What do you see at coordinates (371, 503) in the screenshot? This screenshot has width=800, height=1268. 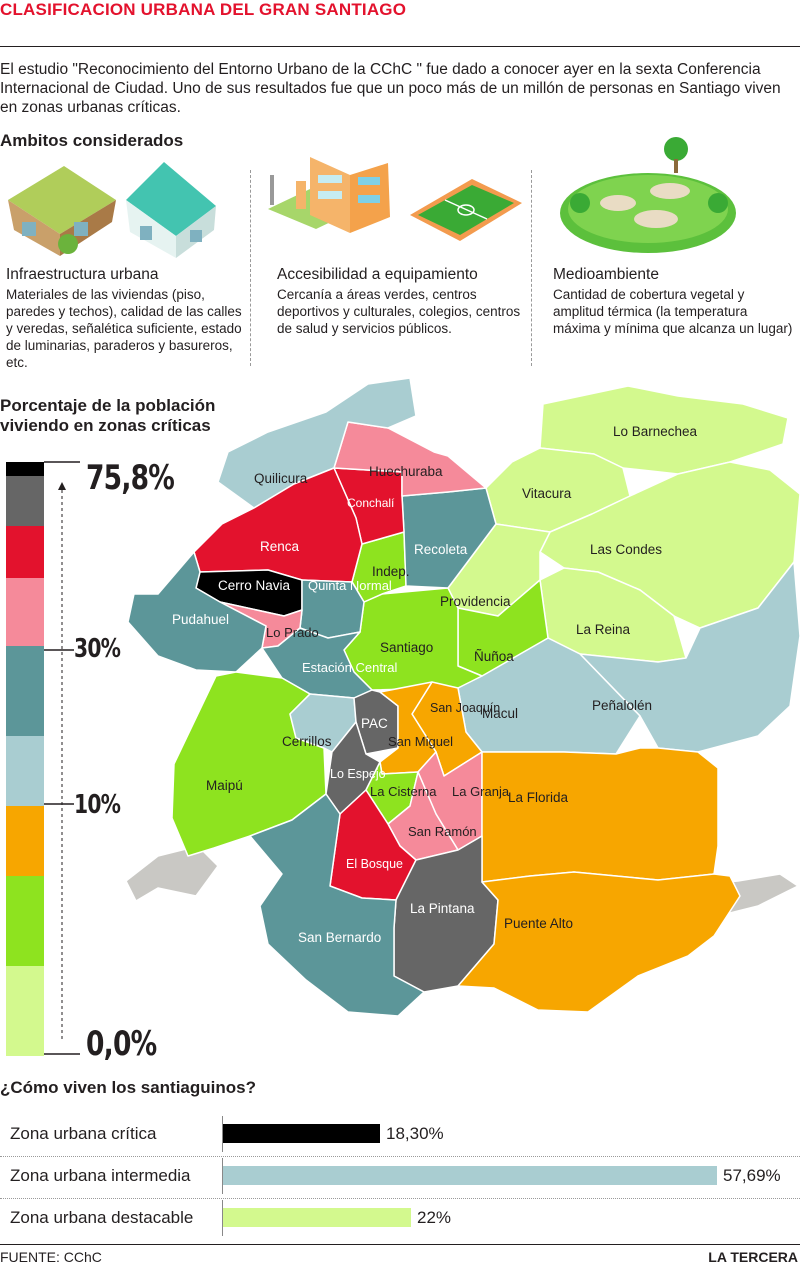 I see `map-label-conchali: Conchalí` at bounding box center [371, 503].